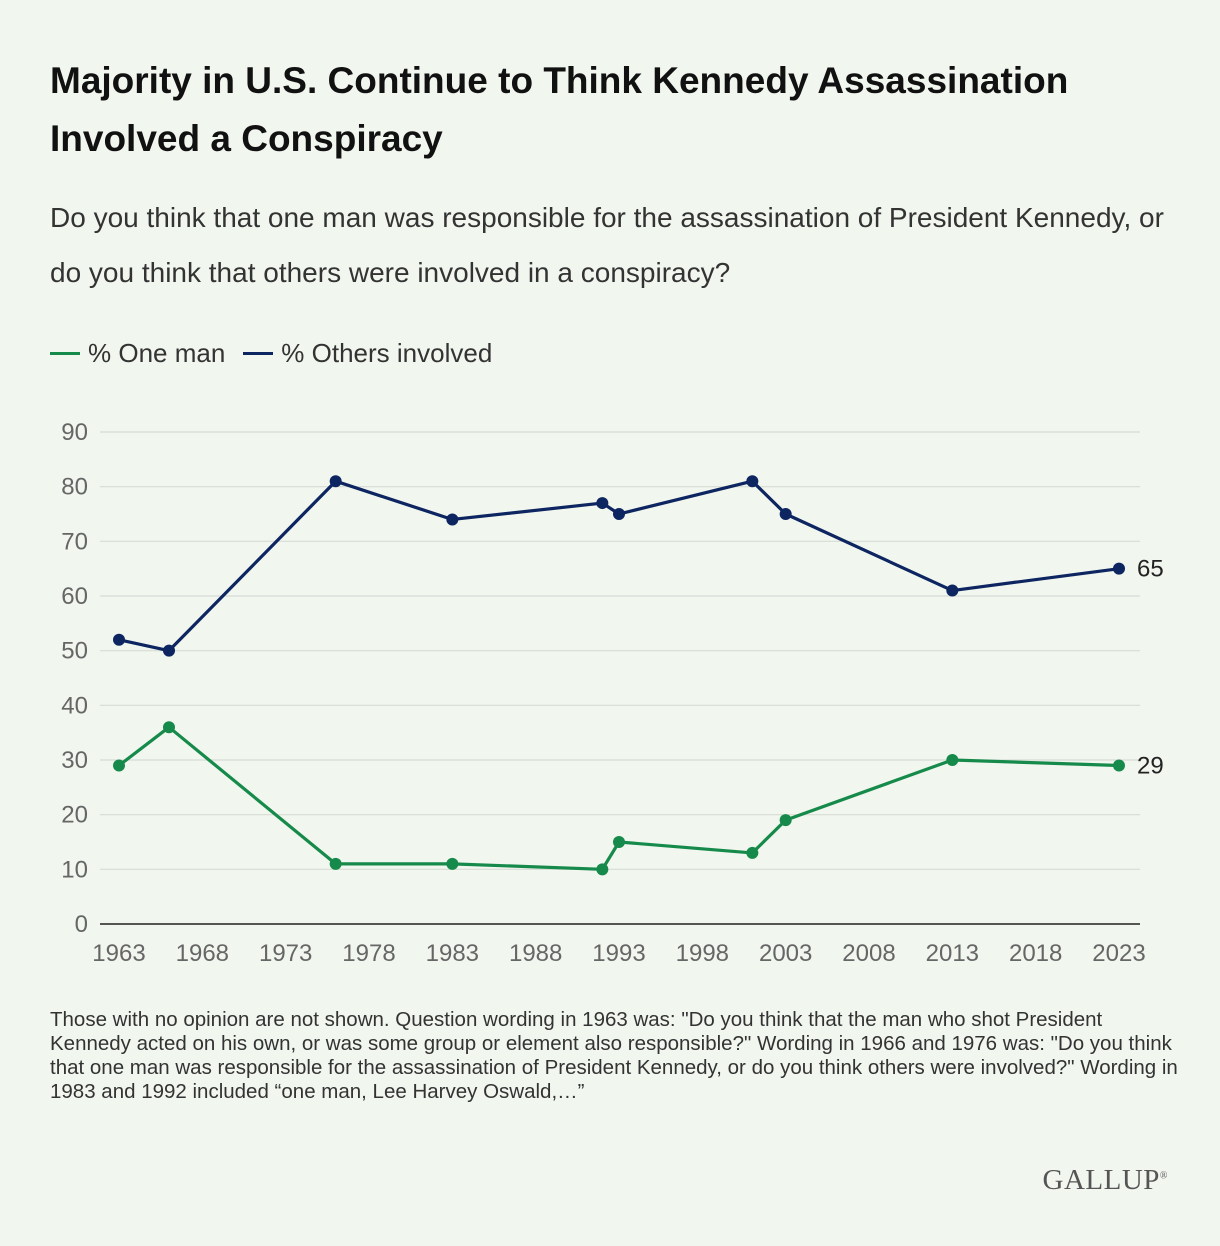  Describe the element at coordinates (74, 869) in the screenshot. I see `y-tick-label: 10` at that location.